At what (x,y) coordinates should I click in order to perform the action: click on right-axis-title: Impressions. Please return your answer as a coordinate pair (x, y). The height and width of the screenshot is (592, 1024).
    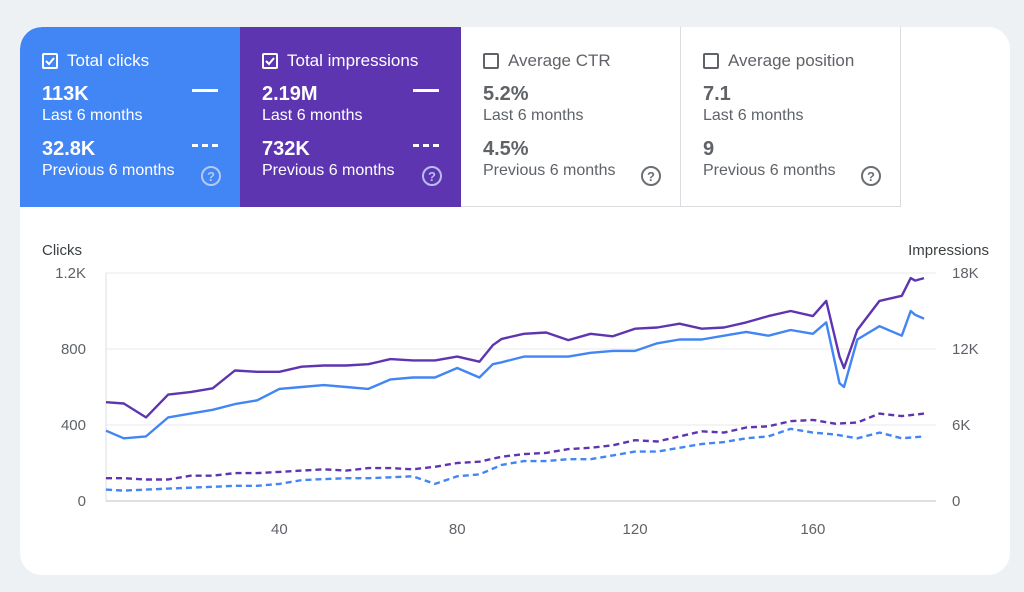
    Looking at the image, I should click on (948, 250).